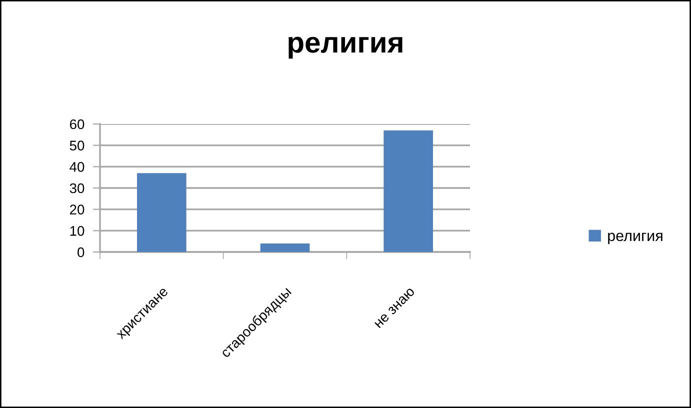  Describe the element at coordinates (77, 167) in the screenshot. I see `y-tick-label: 40` at that location.